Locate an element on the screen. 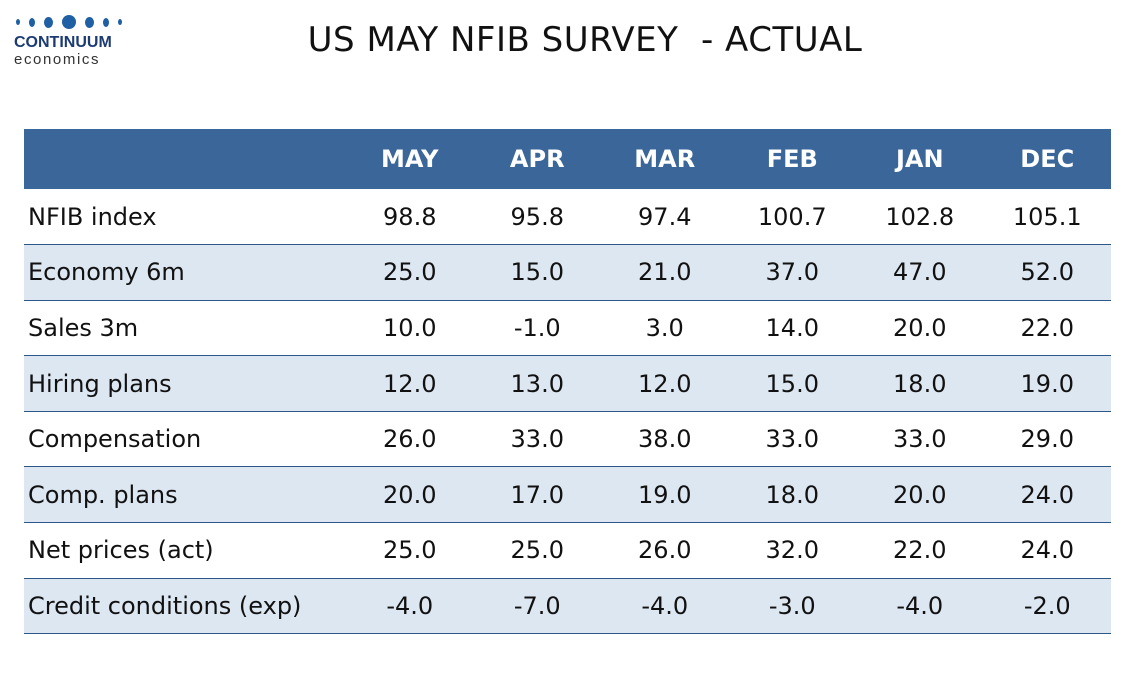 This screenshot has height=680, width=1134. logo-name: CONTINUUM is located at coordinates (63, 42).